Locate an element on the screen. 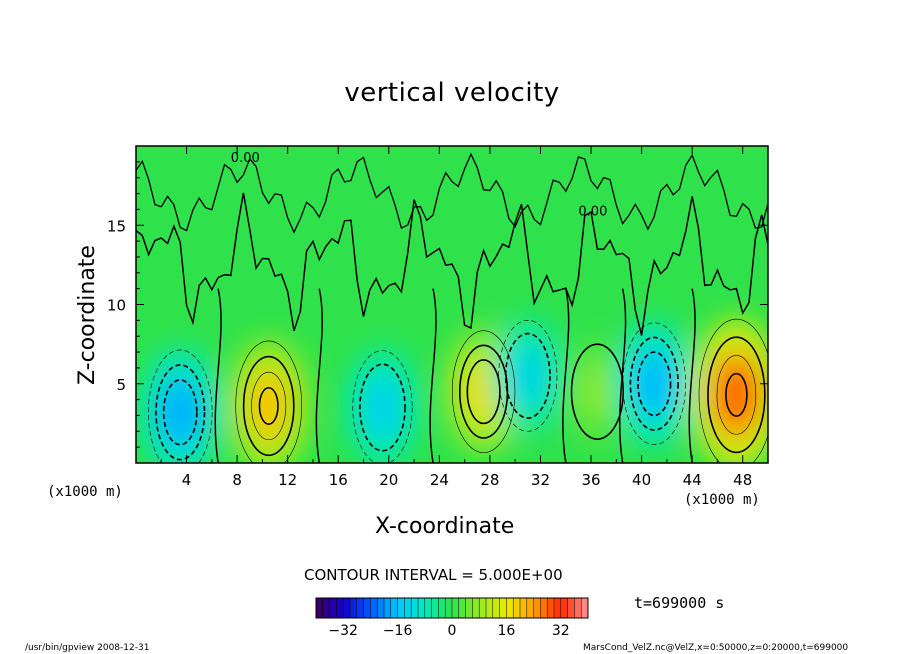 This screenshot has height=654, width=904. colorbar-frame is located at coordinates (452, 608).